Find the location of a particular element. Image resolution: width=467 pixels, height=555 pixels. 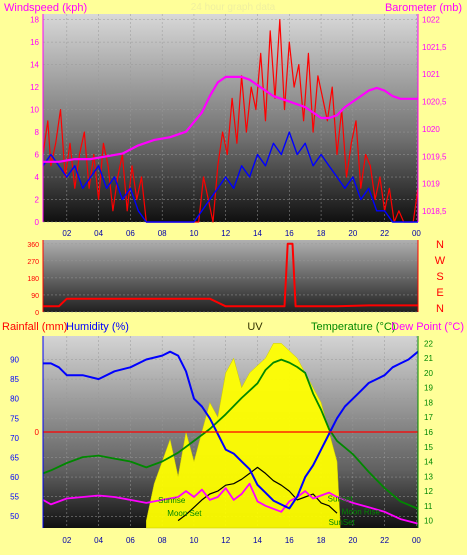

temperature-y-tick-label: 14 is located at coordinates (428, 462).